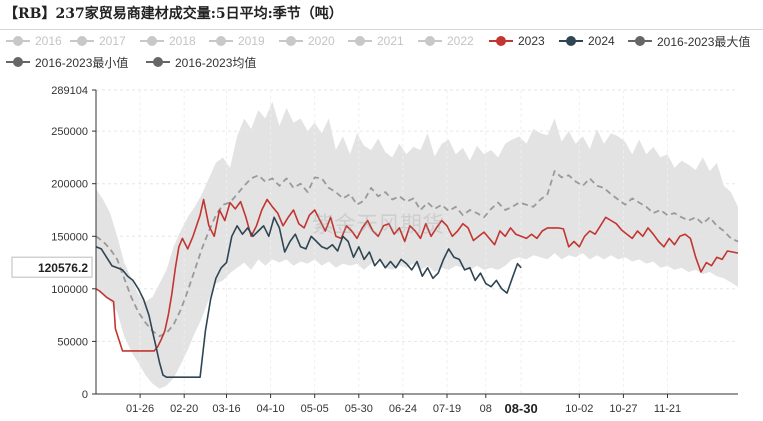 This screenshot has height=421, width=763. What do you see at coordinates (63, 268) in the screenshot?
I see `y-pointer-value: 120576.2` at bounding box center [63, 268].